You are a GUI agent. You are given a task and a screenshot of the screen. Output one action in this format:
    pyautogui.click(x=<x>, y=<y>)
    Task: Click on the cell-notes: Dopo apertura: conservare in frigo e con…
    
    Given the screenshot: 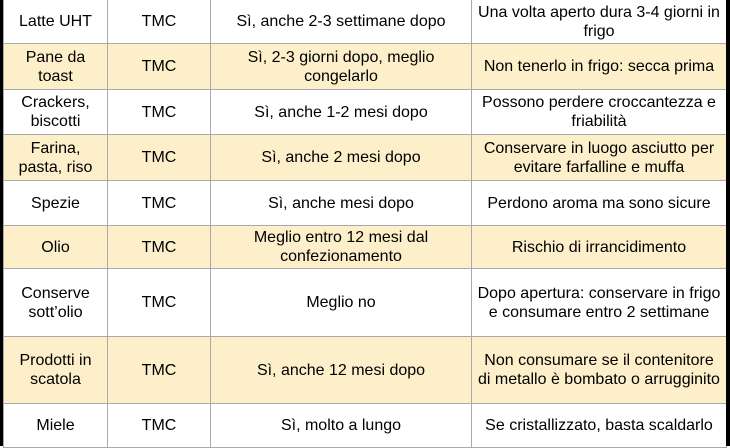 What is the action you would take?
    pyautogui.click(x=599, y=302)
    